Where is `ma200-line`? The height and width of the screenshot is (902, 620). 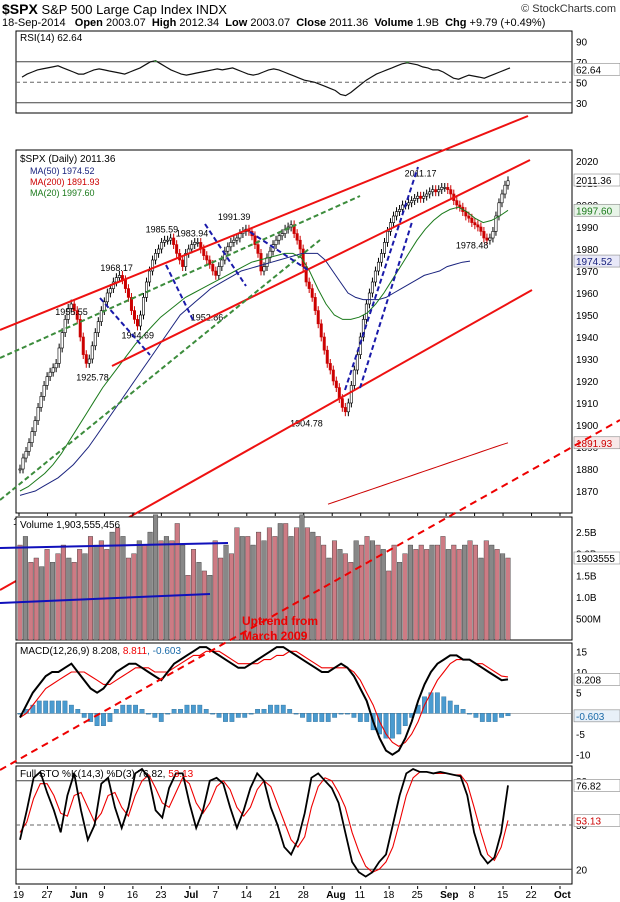 ma200-line is located at coordinates (418, 473).